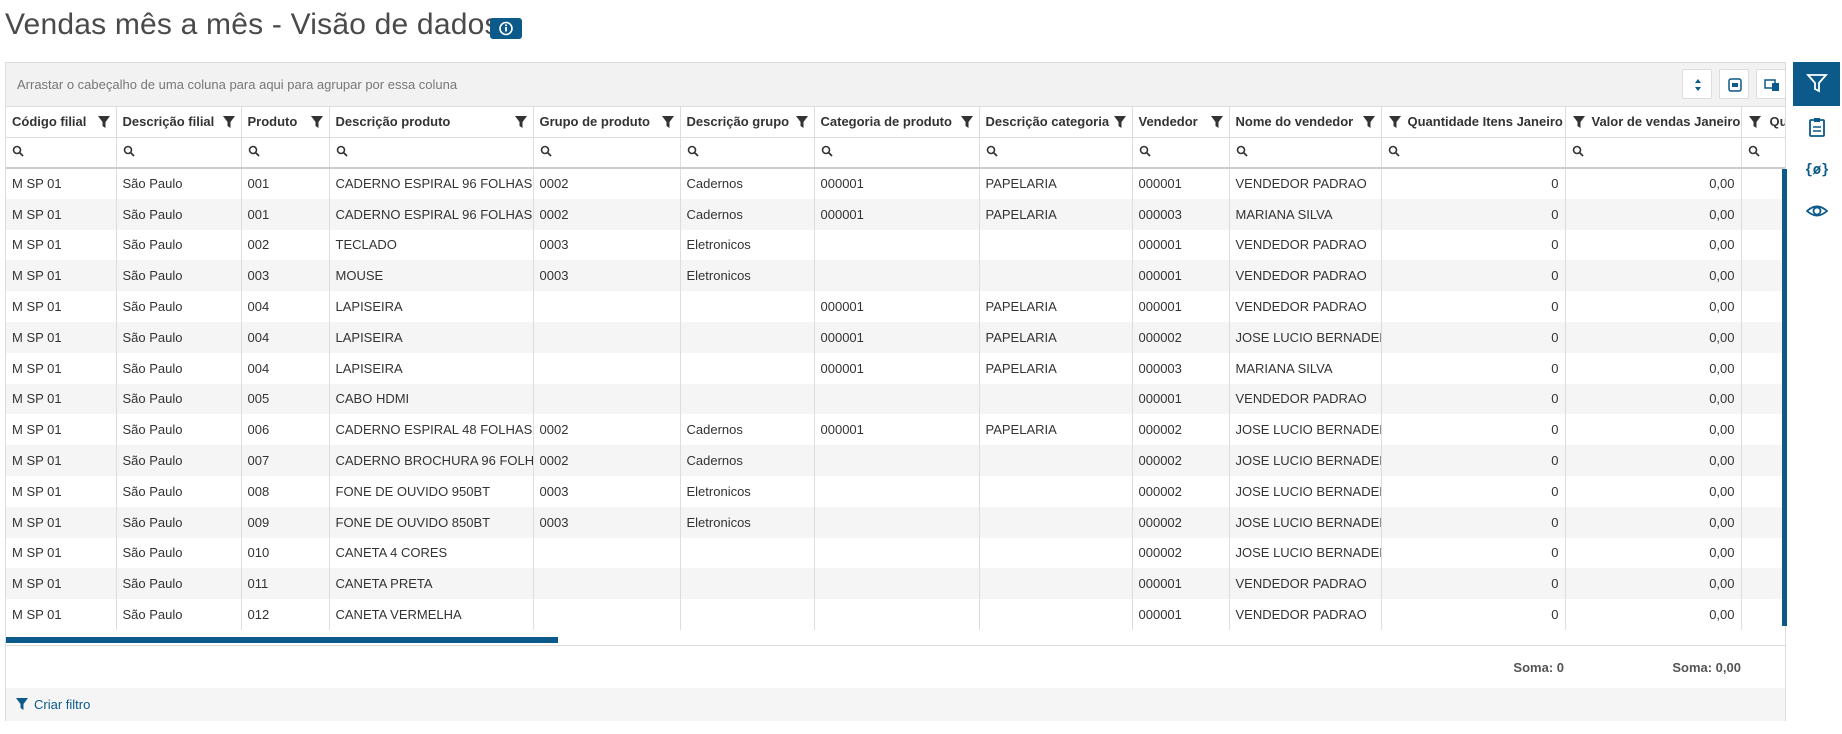 This screenshot has height=734, width=1842. Describe the element at coordinates (1181, 122) in the screenshot. I see `column-header: Vendedor` at that location.